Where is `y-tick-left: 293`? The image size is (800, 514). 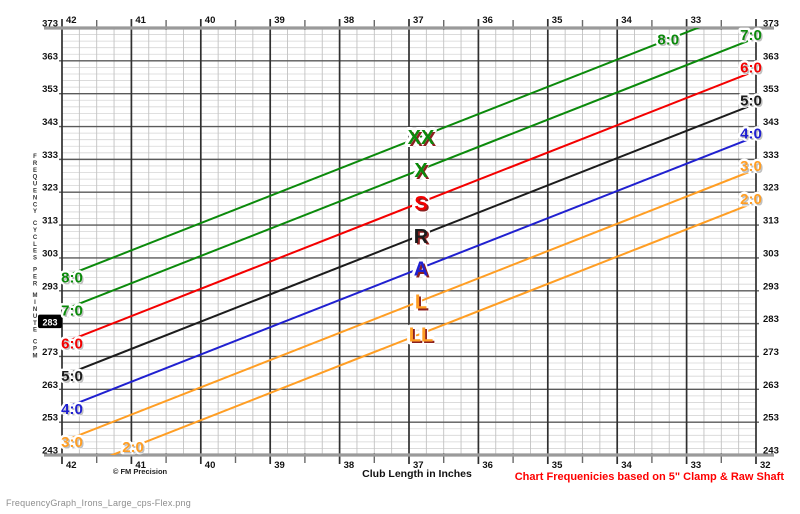
y-tick-left: 293 is located at coordinates (50, 286).